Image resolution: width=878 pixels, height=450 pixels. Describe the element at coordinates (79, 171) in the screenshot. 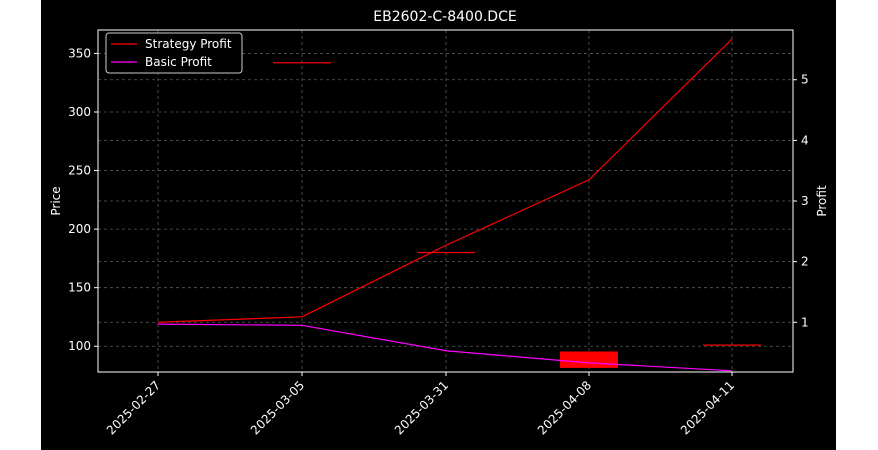

I see `y-tick-label-left: 250` at that location.